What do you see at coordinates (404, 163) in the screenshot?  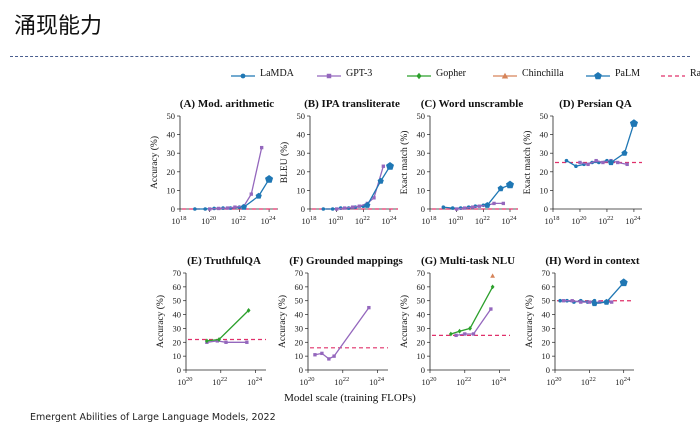 I see `y-axis-label: Exact match (%)` at bounding box center [404, 163].